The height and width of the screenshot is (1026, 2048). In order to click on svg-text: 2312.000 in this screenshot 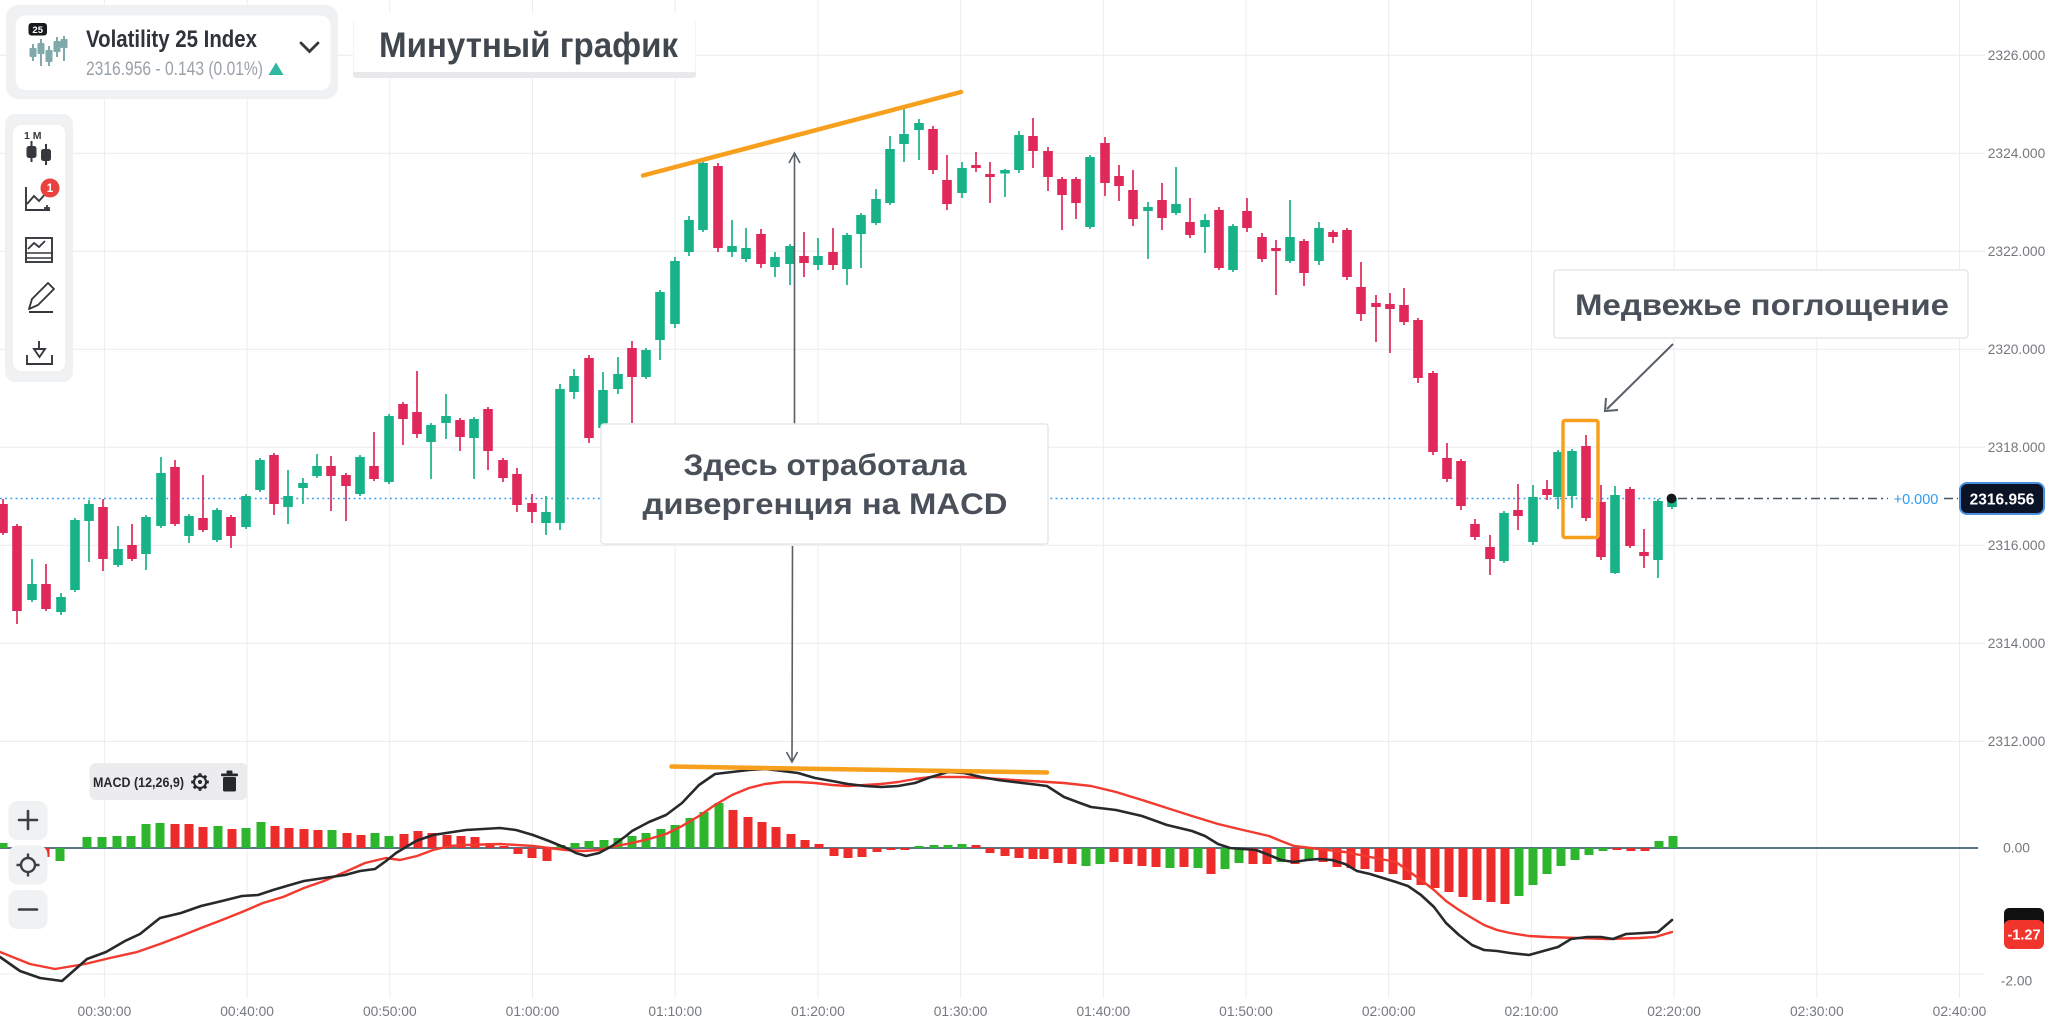, I will do `click(2017, 741)`.